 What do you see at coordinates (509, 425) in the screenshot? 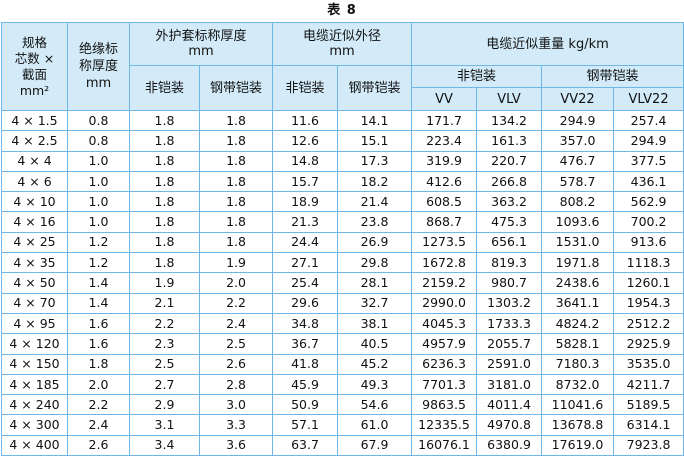
I see `cell-weight-vlv: 4970.8` at bounding box center [509, 425].